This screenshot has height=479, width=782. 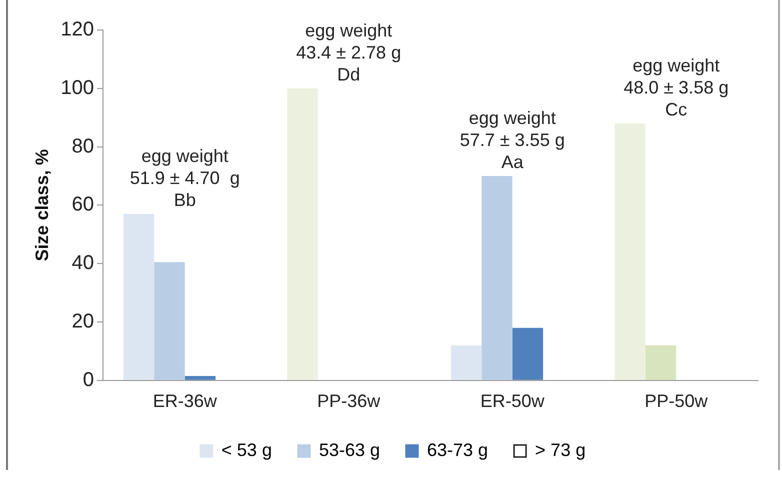 What do you see at coordinates (77, 87) in the screenshot?
I see `y-tick-label: 100` at bounding box center [77, 87].